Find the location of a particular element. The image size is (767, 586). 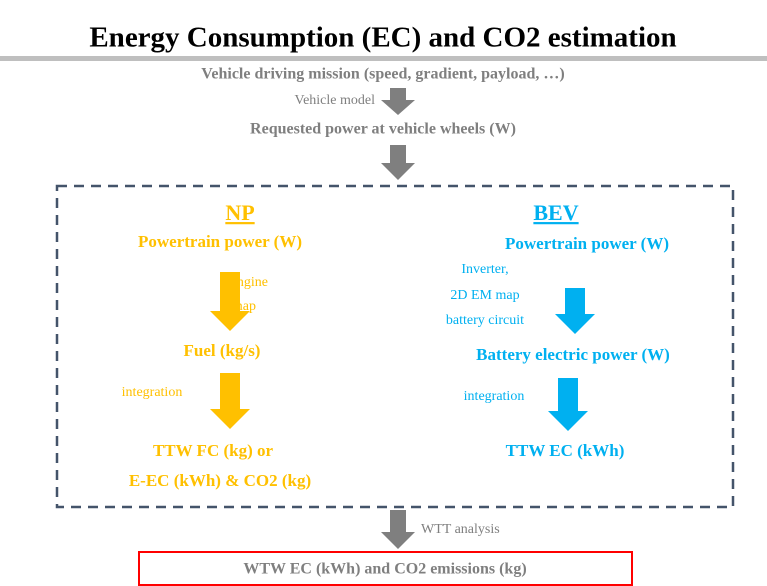

np-integration: integration is located at coordinates (152, 392).